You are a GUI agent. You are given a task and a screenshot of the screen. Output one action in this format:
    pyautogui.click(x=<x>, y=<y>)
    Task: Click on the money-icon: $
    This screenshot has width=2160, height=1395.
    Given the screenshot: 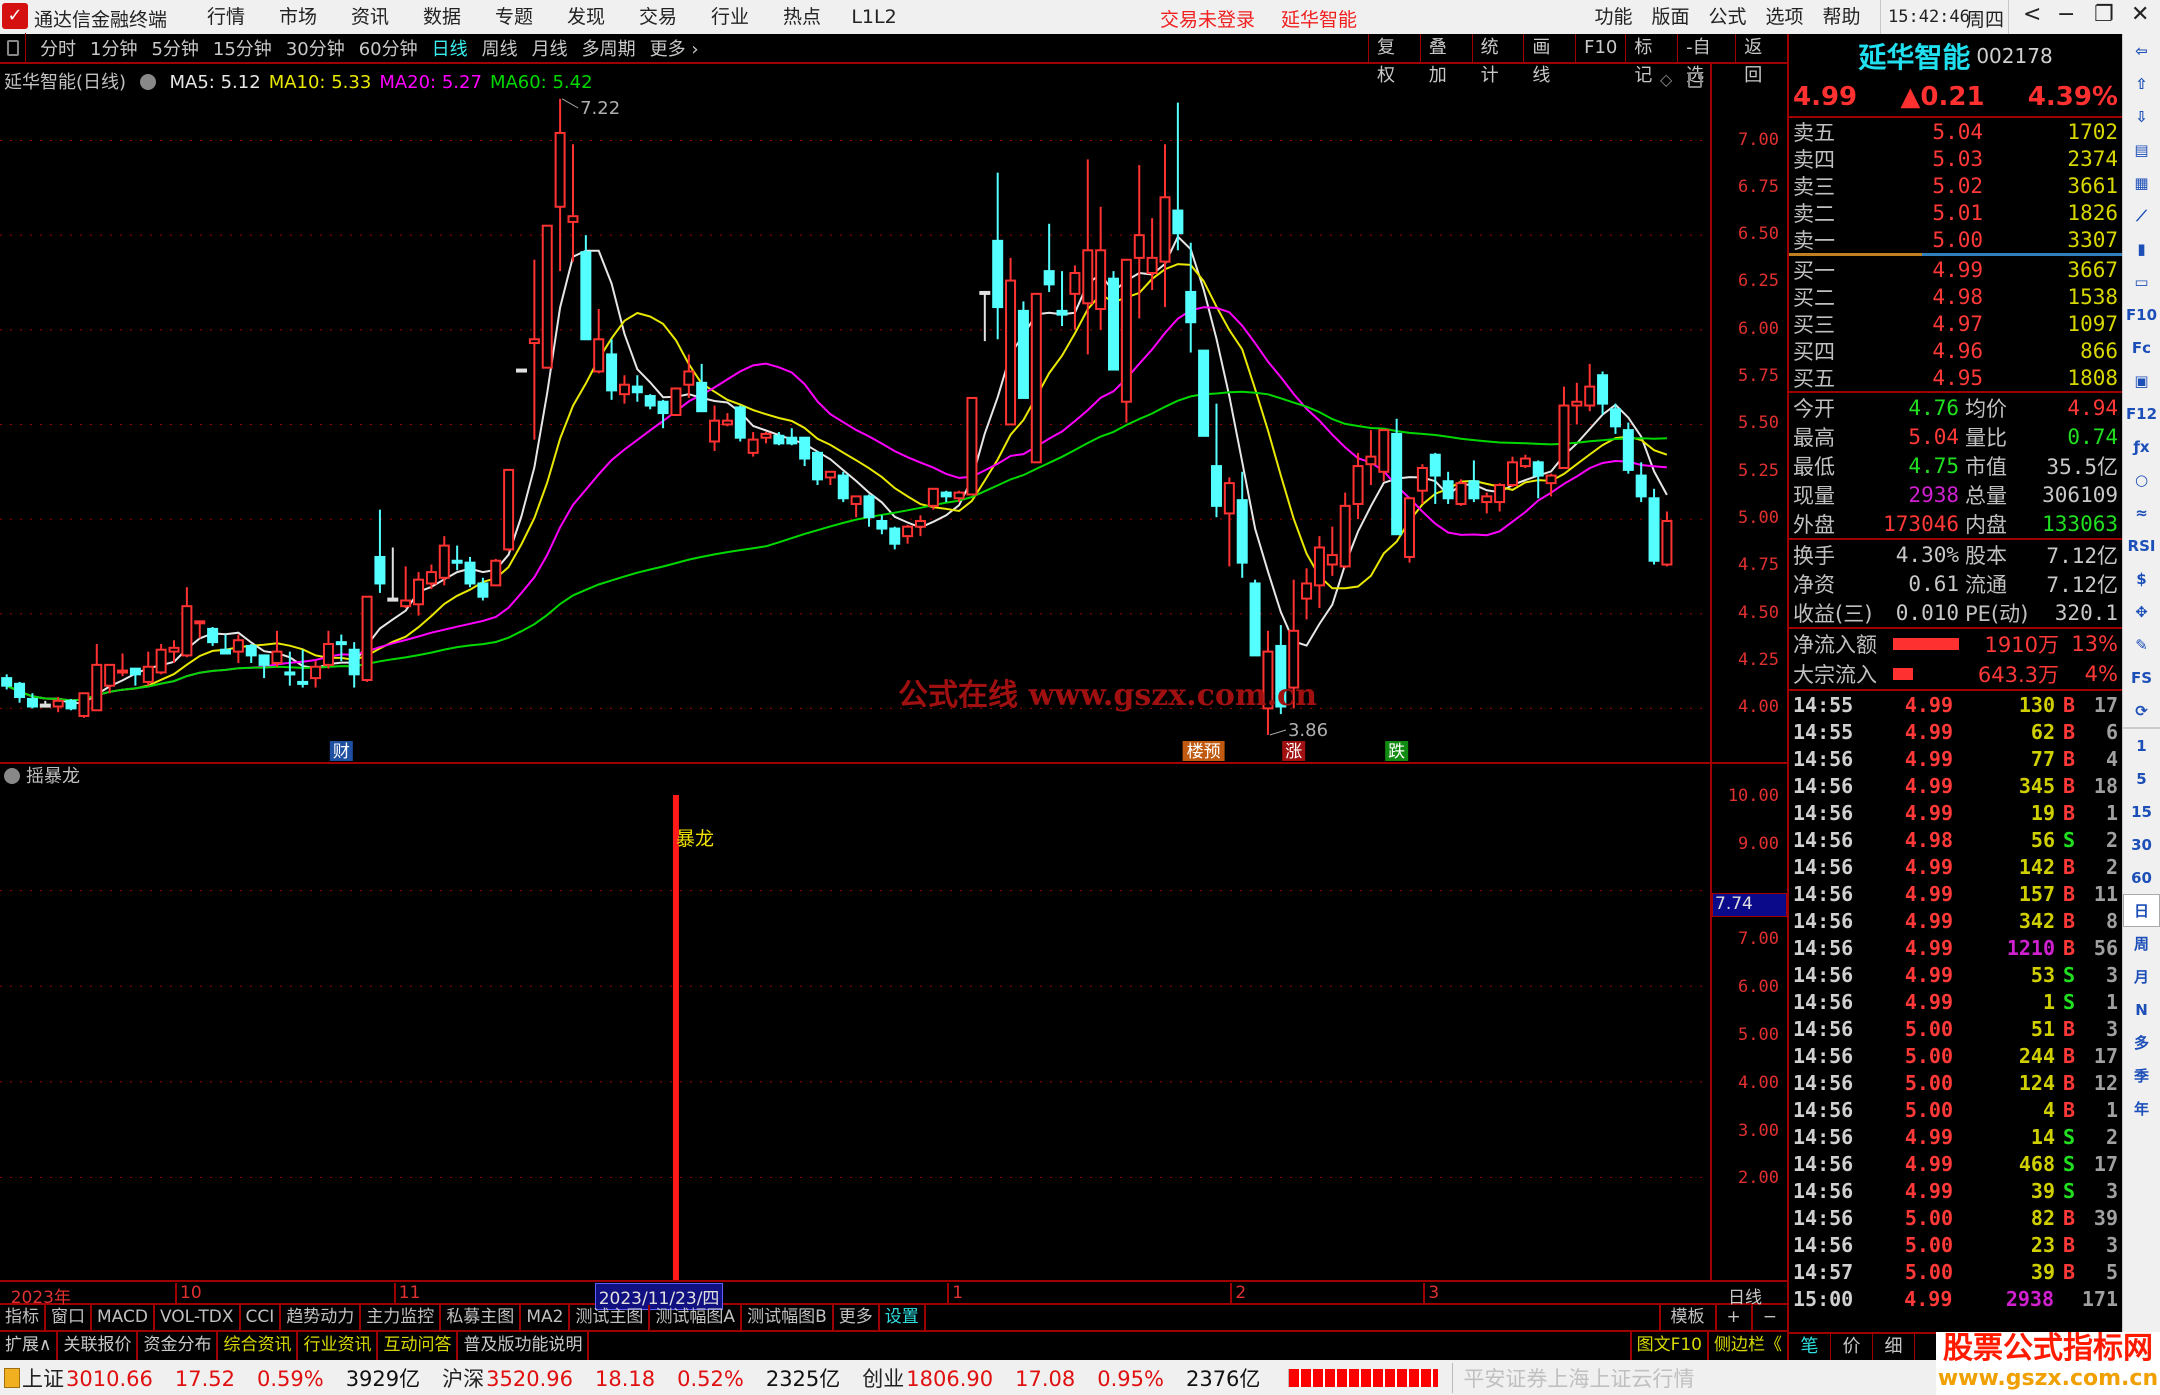 What is the action you would take?
    pyautogui.click(x=2141, y=578)
    